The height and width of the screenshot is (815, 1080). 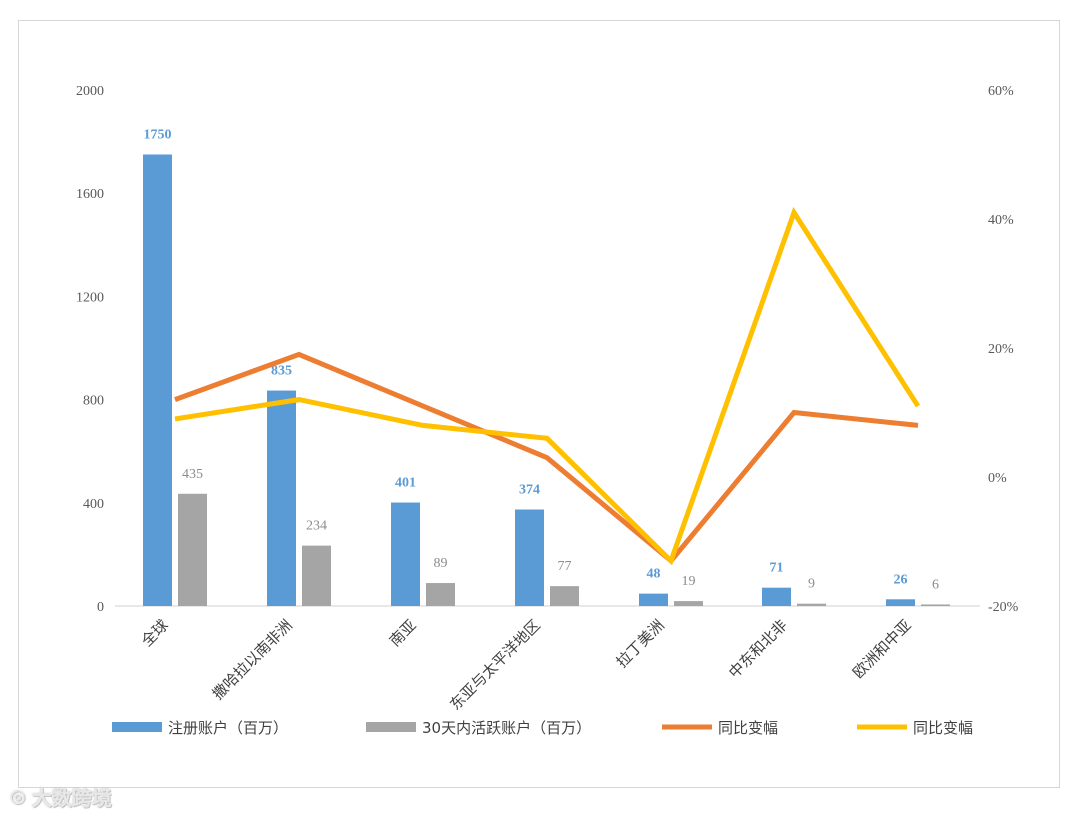 What do you see at coordinates (90, 91) in the screenshot?
I see `left-tick-label: 2000` at bounding box center [90, 91].